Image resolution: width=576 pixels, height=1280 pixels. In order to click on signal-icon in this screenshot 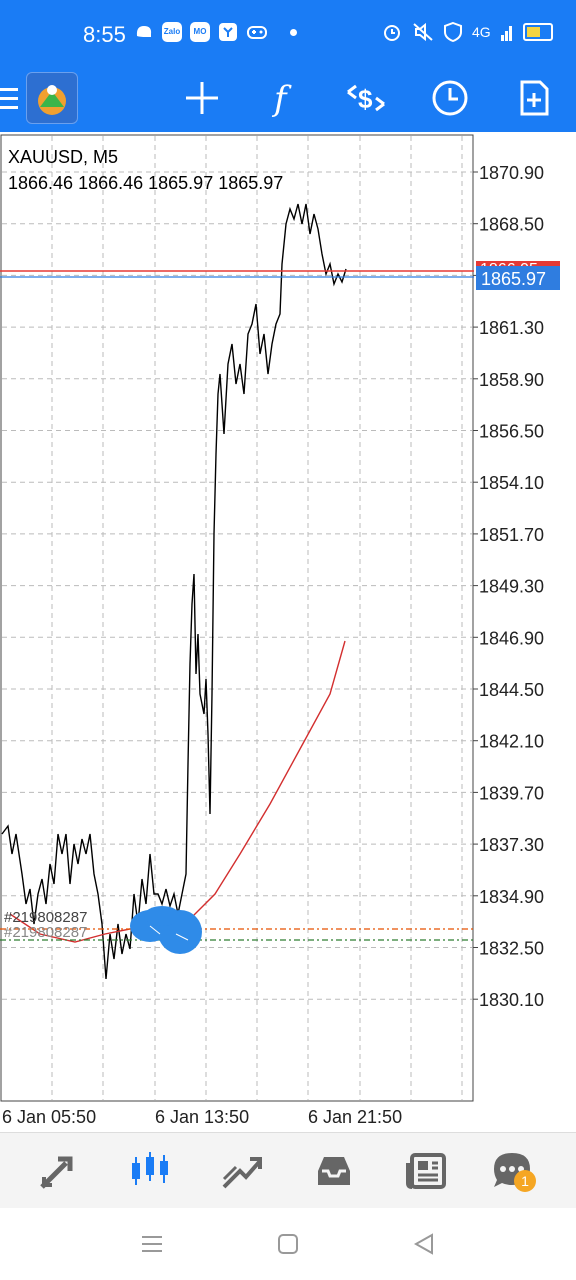, I will do `click(506, 33)`.